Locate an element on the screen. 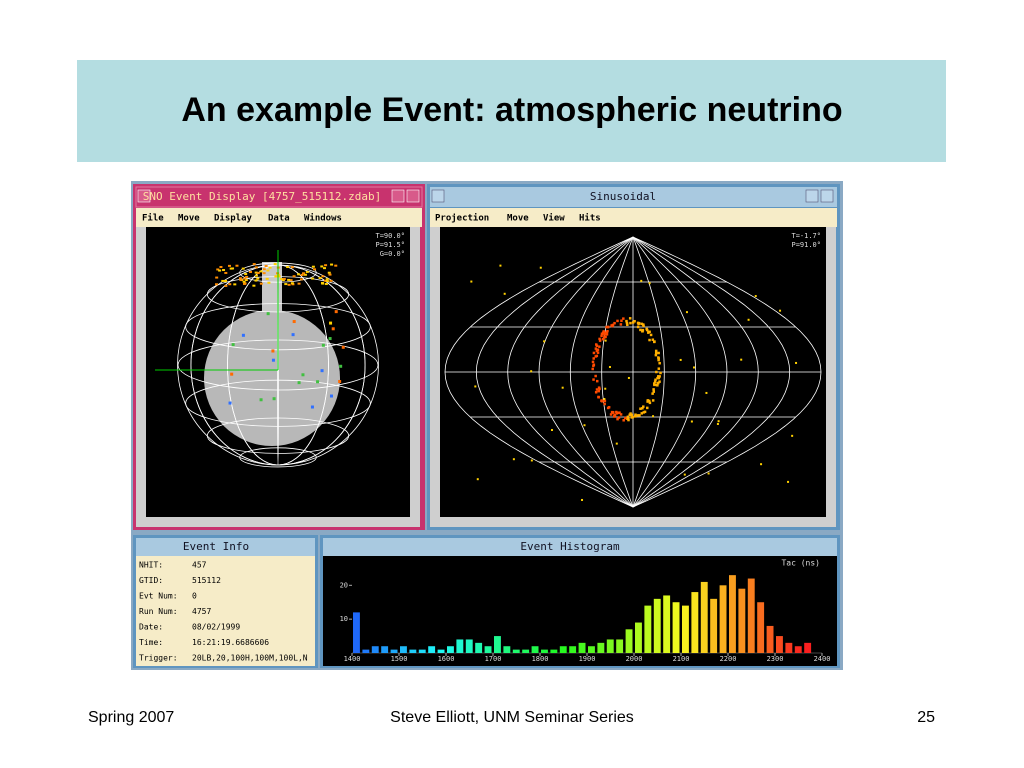 This screenshot has width=1024, height=768. menu-item: Display is located at coordinates (233, 218).